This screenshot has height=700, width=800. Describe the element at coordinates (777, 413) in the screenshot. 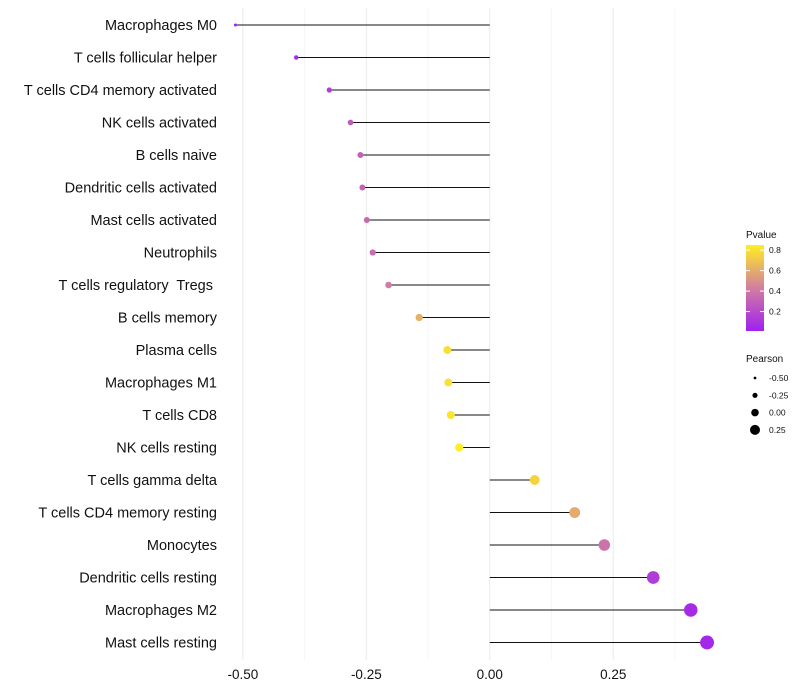

I see `pearson-legend-label: 0.00` at that location.